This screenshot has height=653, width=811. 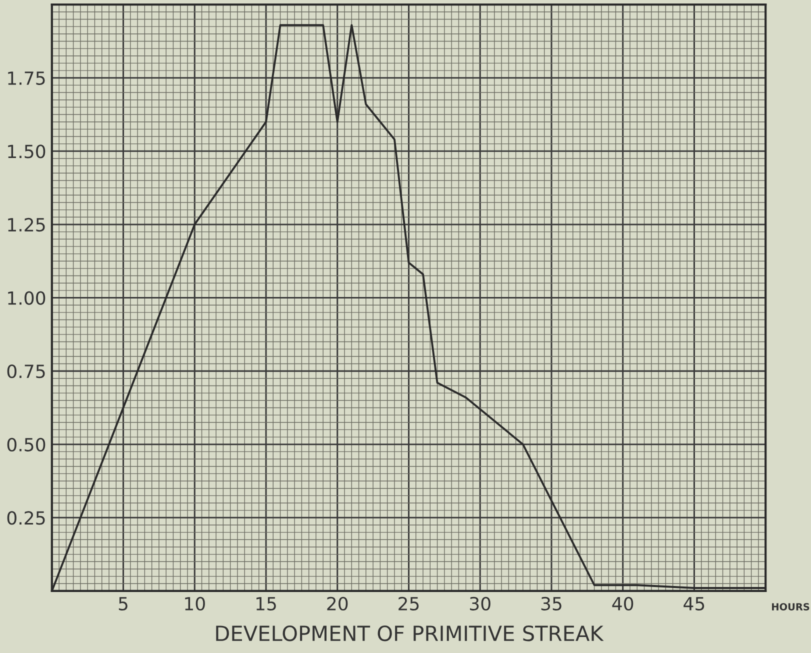 I want to click on x-tick-label: 20, so click(x=337, y=603).